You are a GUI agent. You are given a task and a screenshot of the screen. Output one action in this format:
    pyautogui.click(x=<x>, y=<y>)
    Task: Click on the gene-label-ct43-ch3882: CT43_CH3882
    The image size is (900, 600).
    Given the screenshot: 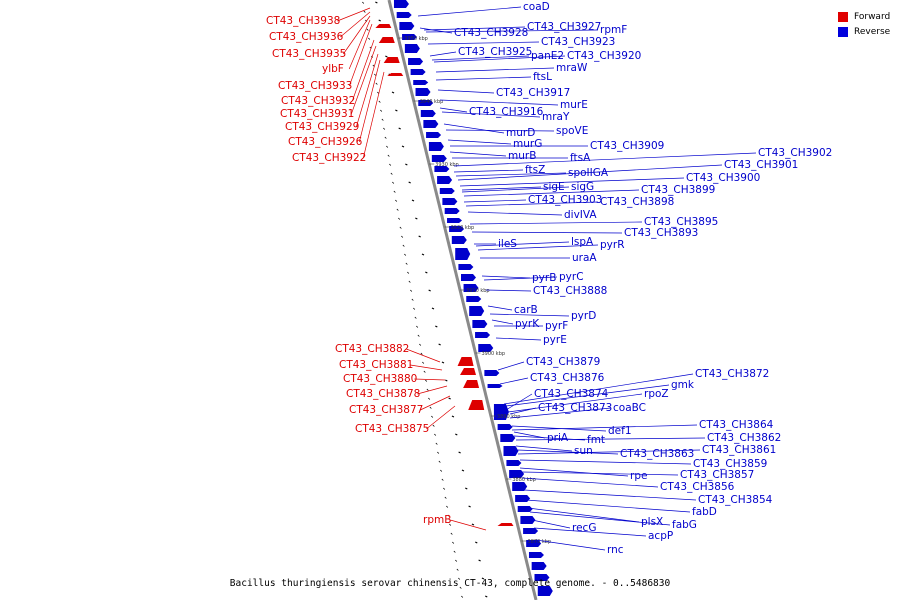 What is the action you would take?
    pyautogui.click(x=372, y=349)
    